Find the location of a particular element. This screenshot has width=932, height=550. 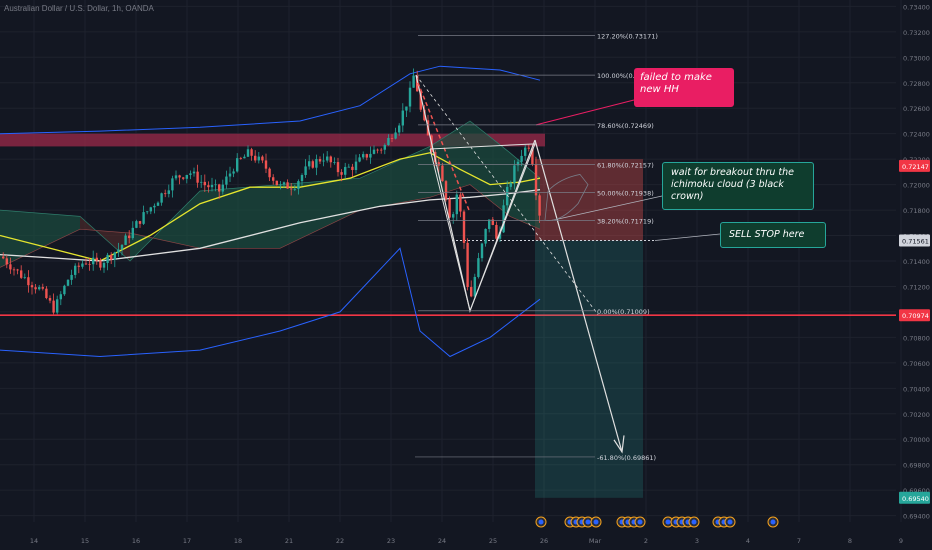

failed-hh-note: failed to make new HH is located at coordinates (684, 87).